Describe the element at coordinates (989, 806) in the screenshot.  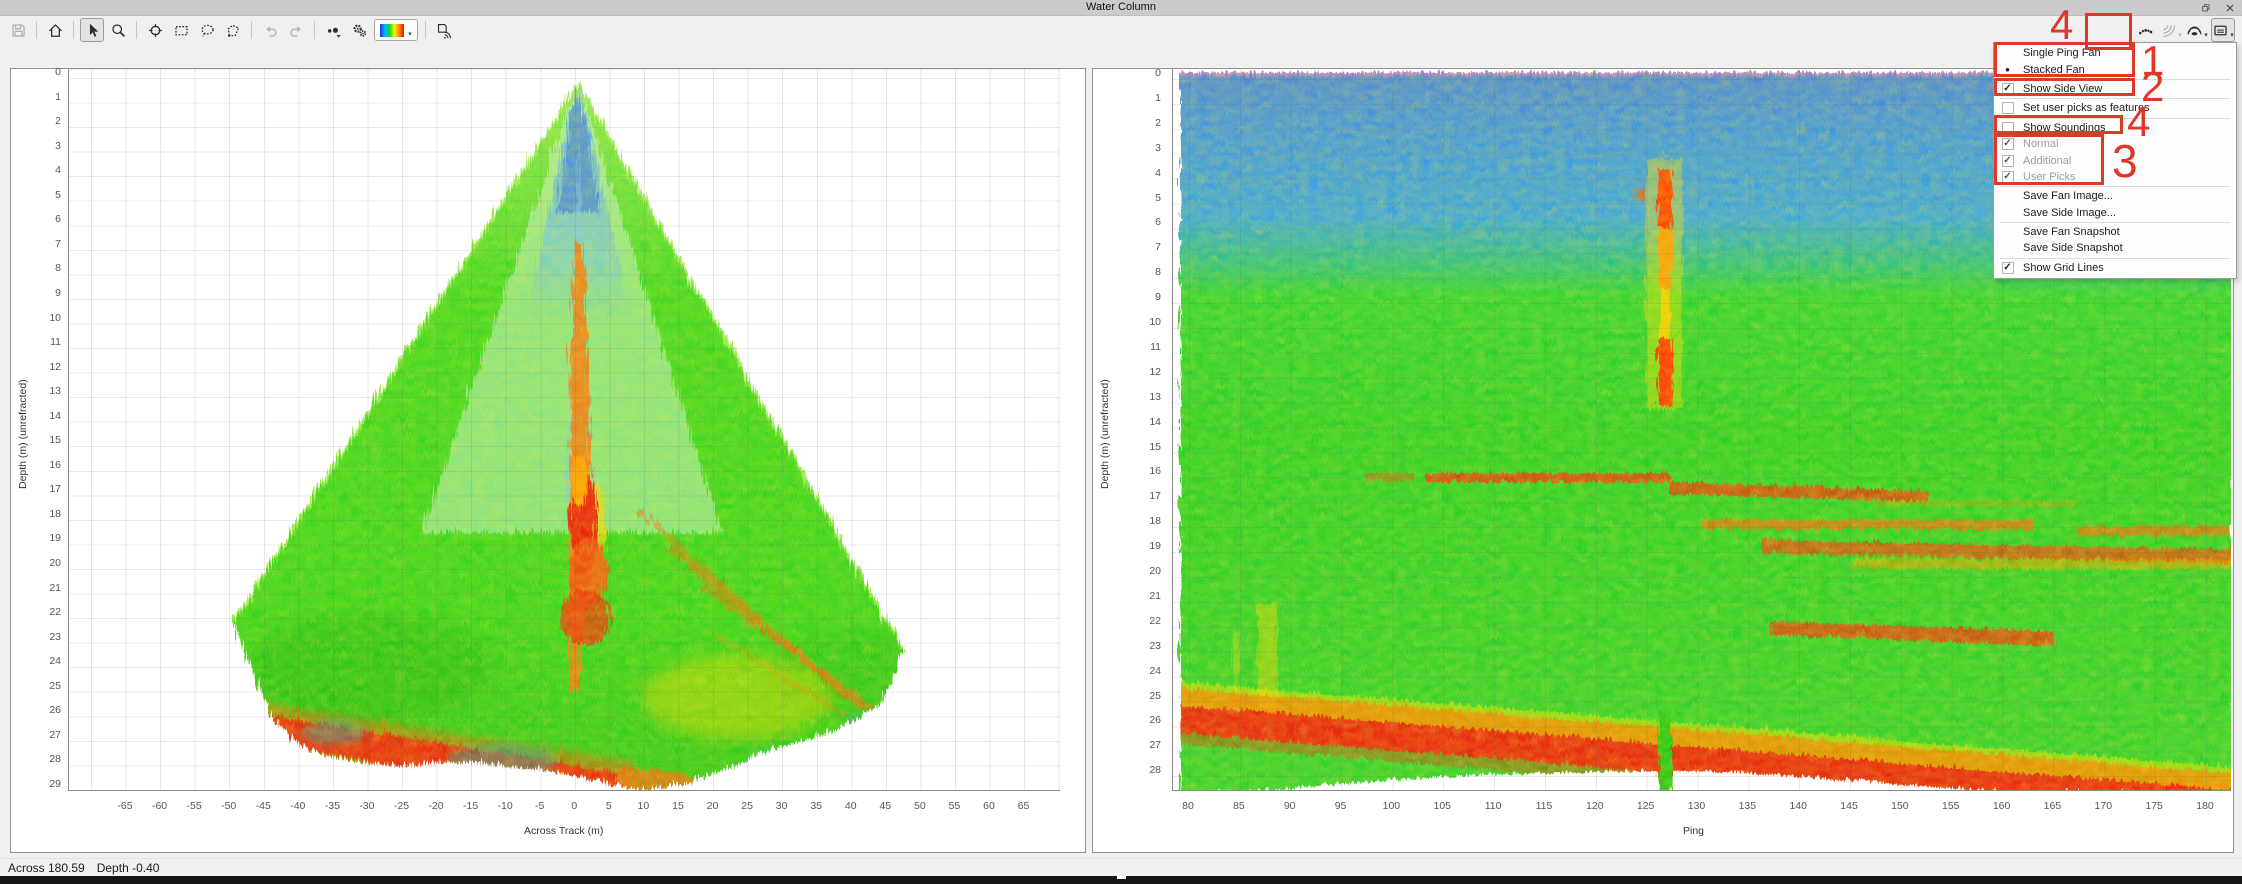
I see `tick-label: 60` at that location.